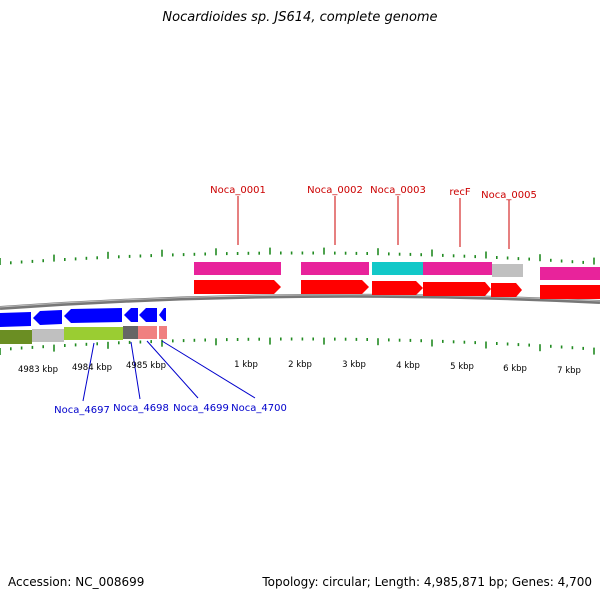 This screenshot has height=600, width=600. Describe the element at coordinates (146, 366) in the screenshot. I see `scale-label-4985: 4985 kbp` at that location.